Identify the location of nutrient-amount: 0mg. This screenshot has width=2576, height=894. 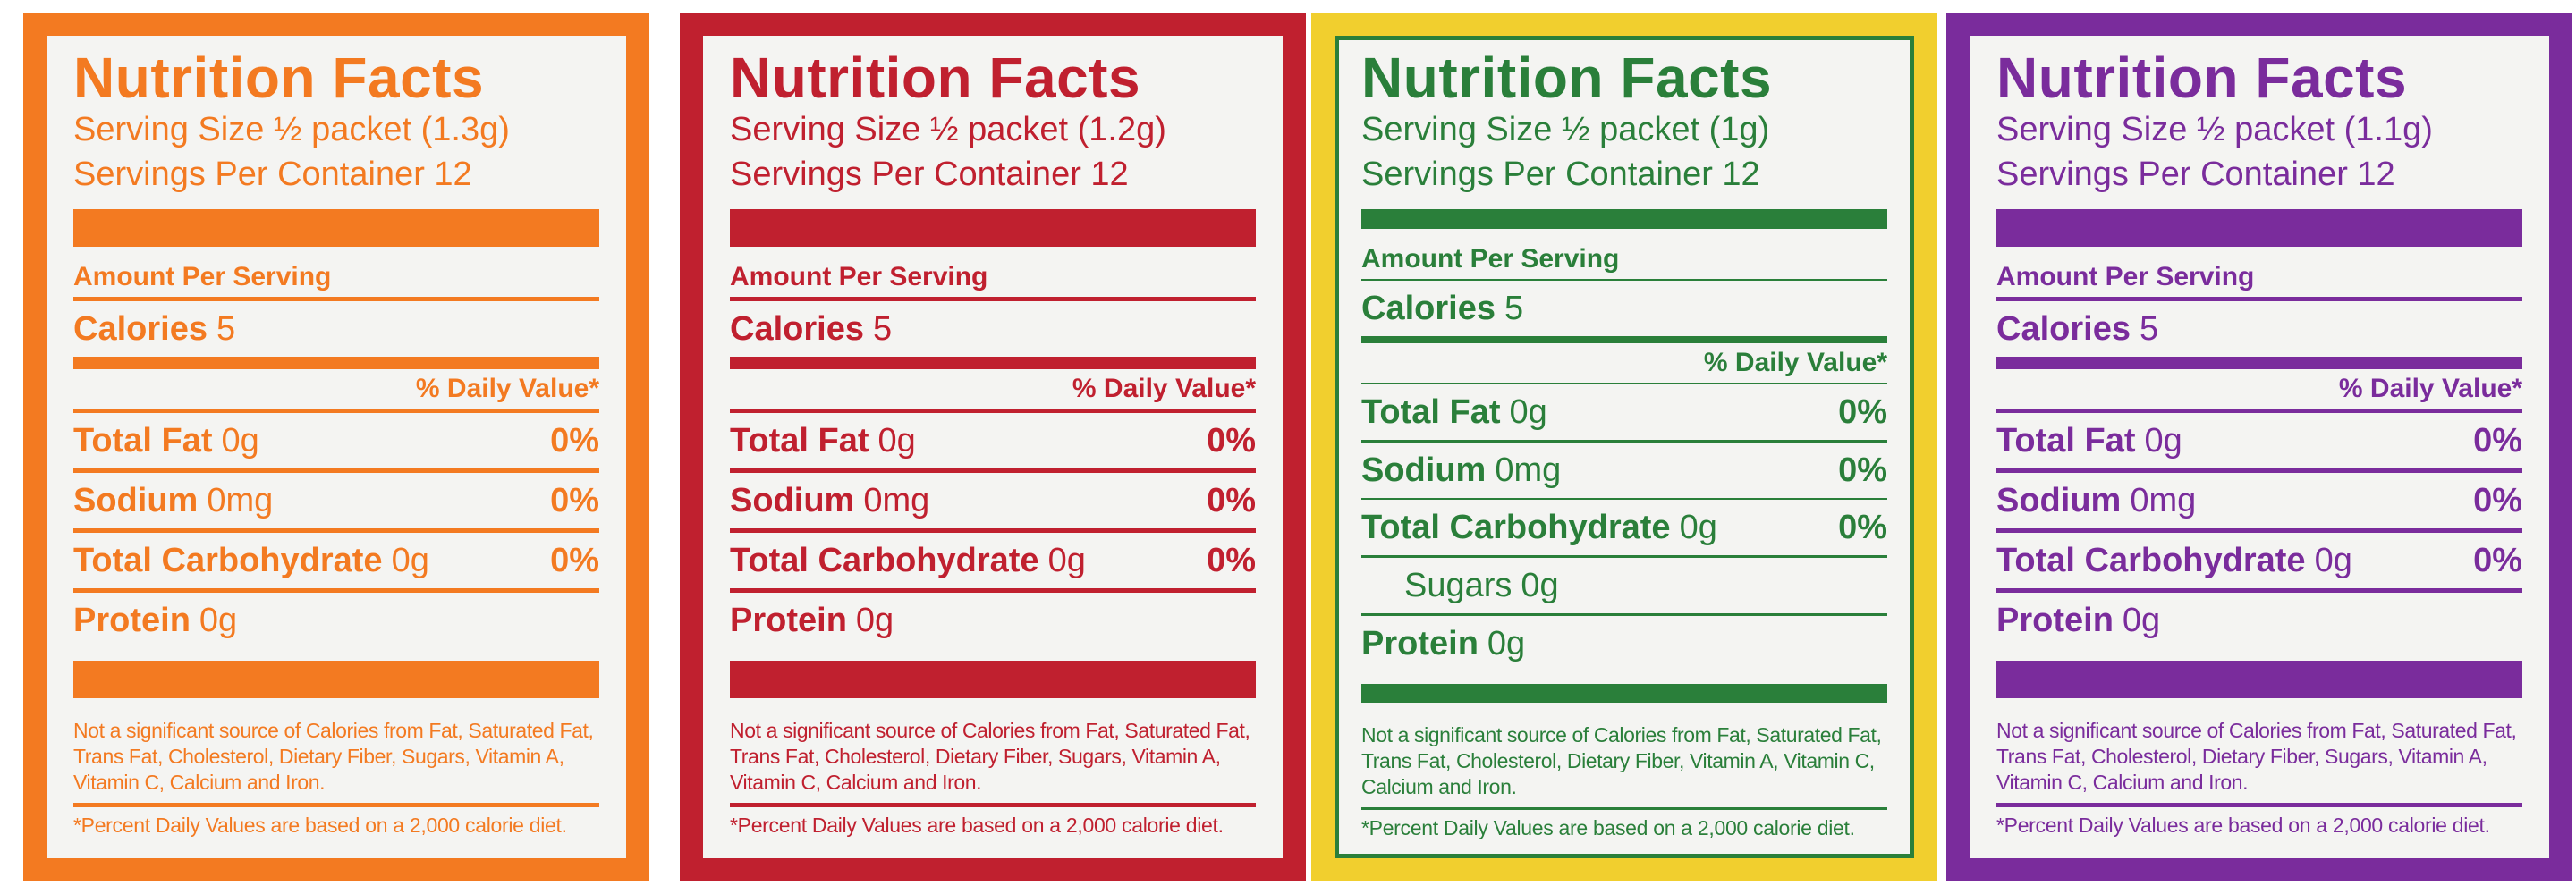
(240, 500).